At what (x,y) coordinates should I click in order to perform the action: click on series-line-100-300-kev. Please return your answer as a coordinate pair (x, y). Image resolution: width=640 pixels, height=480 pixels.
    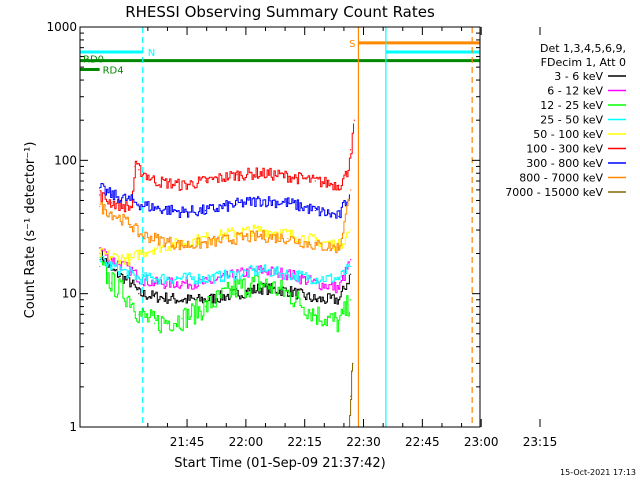
    Looking at the image, I should click on (226, 168).